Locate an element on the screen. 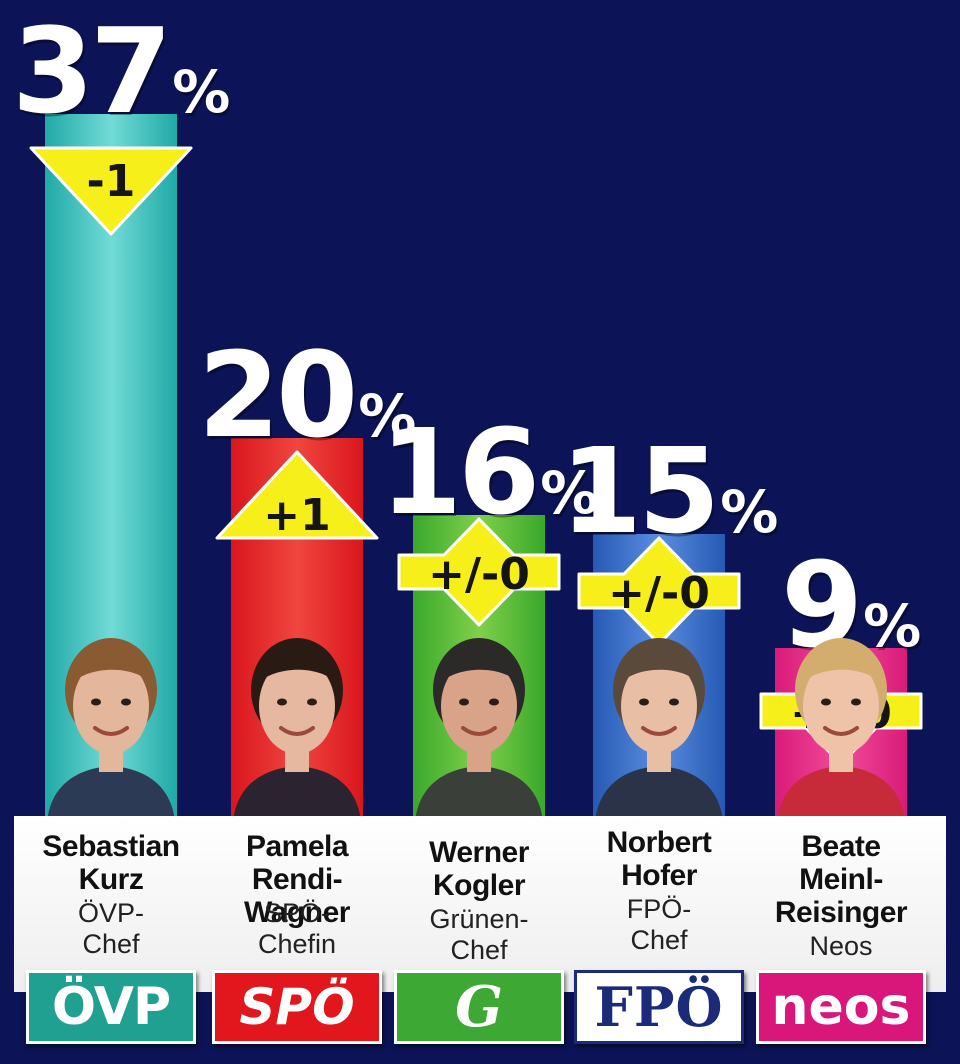  party-logo-text: G is located at coordinates (479, 1007).